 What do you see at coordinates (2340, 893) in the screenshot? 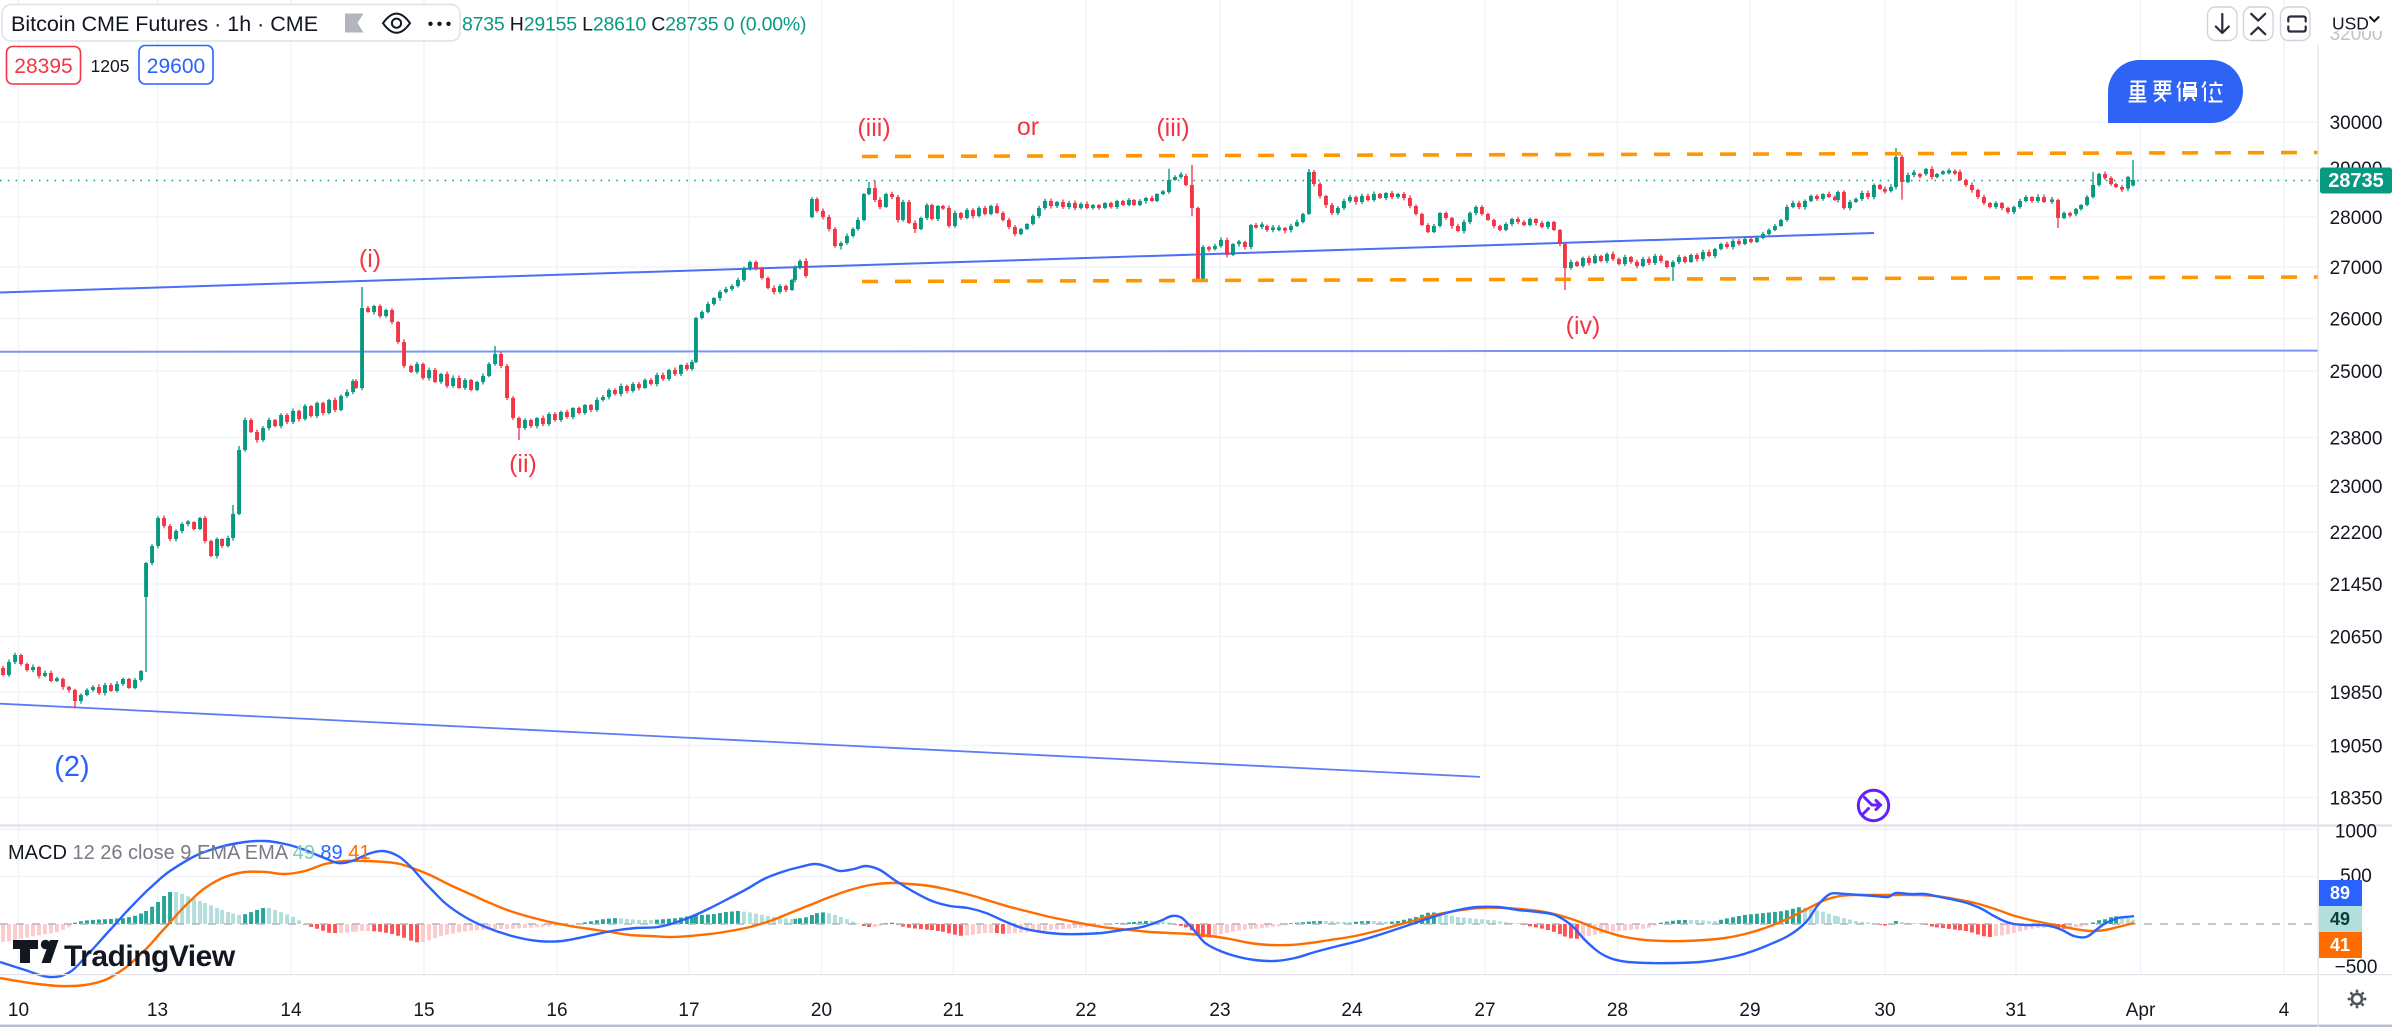
I see `svg-text: 89` at bounding box center [2340, 893].